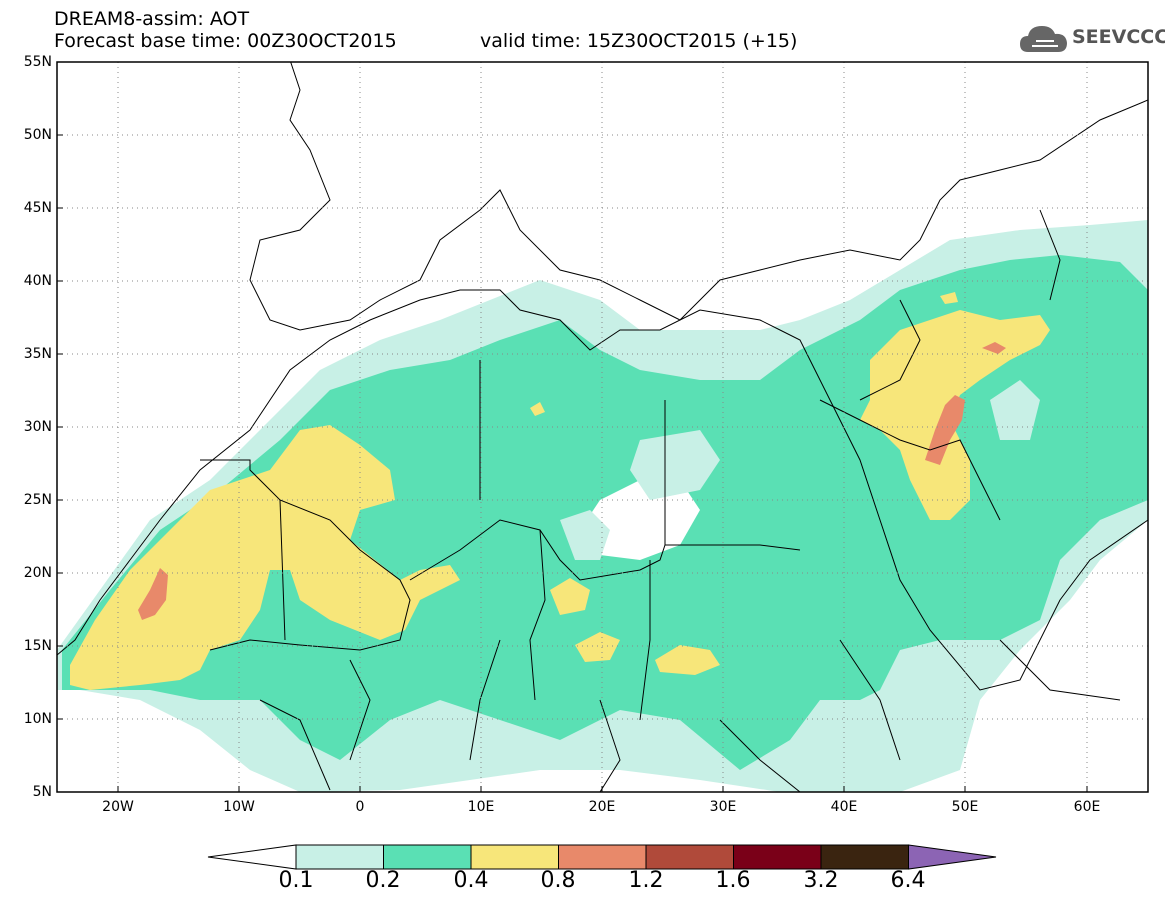  I want to click on lat-label: 45N, so click(37, 208).